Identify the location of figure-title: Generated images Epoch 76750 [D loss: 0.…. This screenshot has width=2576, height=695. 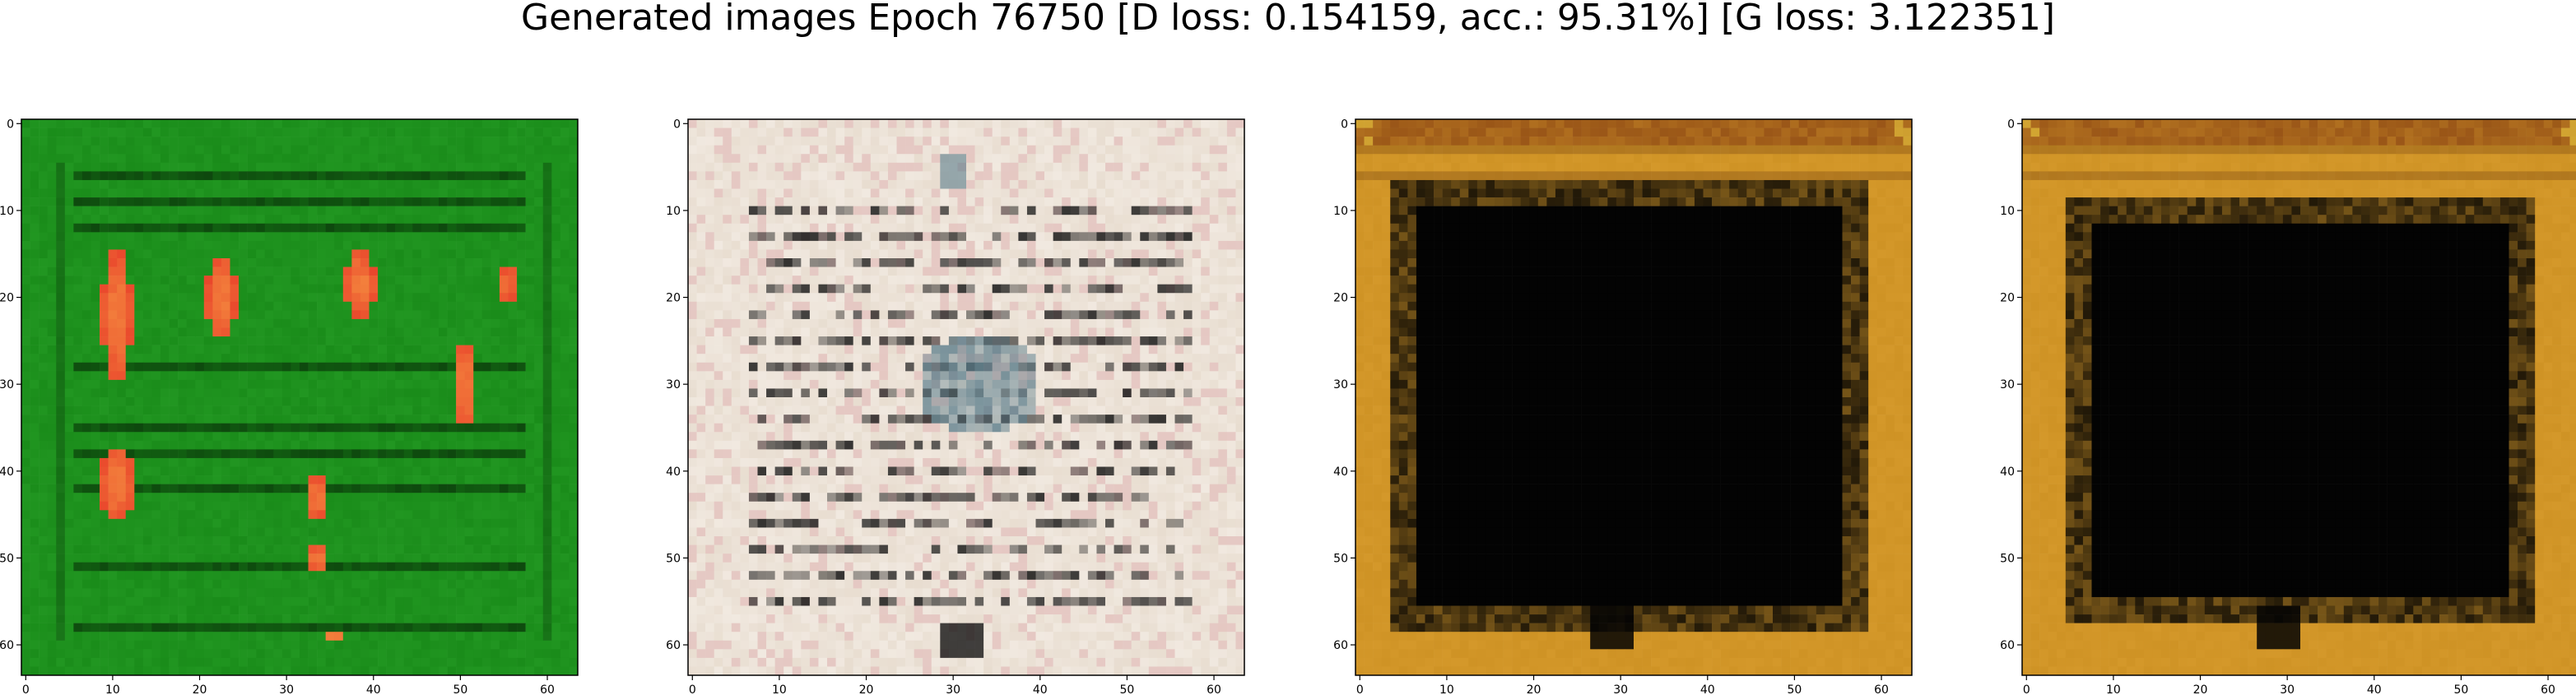
(1288, 19).